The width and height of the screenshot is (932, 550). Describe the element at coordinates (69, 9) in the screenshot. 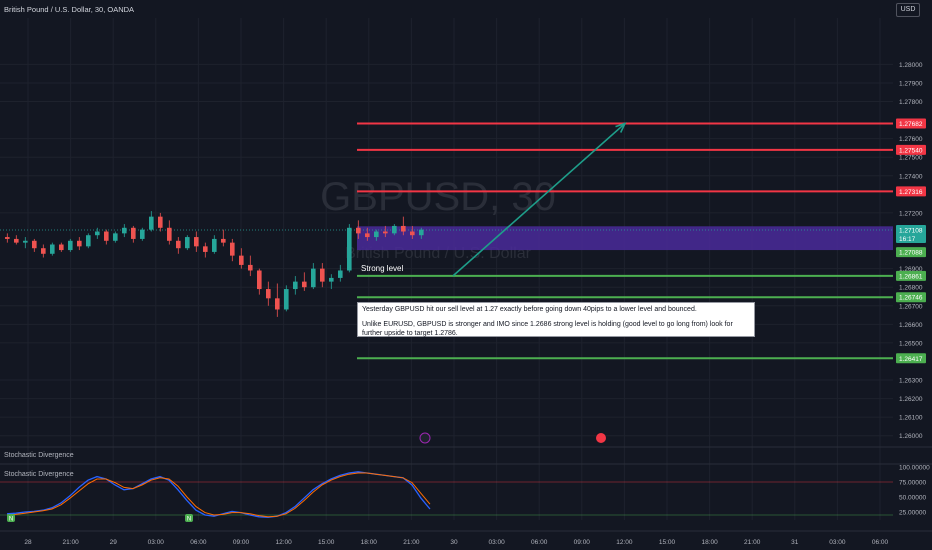

I see `symbol-title: British Pound / U.S. Dollar, 30, OANDA` at that location.